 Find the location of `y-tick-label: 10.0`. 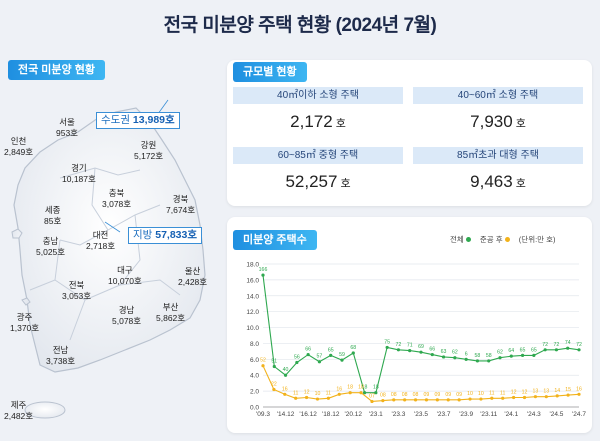

y-tick-label: 10.0 is located at coordinates (252, 328).